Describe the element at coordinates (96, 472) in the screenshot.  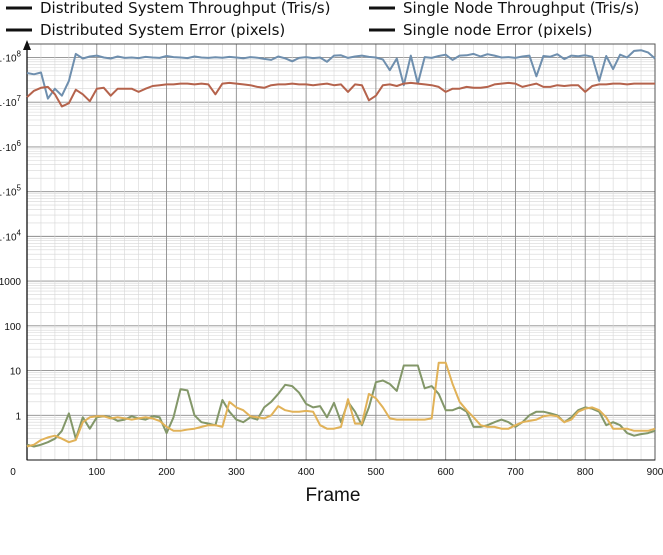
I see `x-tick-label: 100` at that location.